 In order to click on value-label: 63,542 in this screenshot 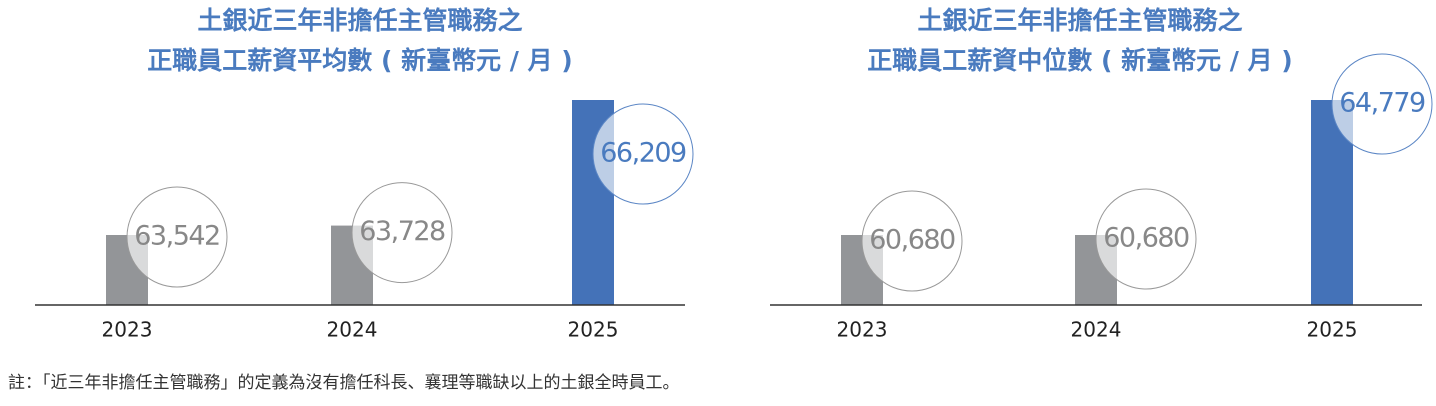, I will do `click(176, 236)`.